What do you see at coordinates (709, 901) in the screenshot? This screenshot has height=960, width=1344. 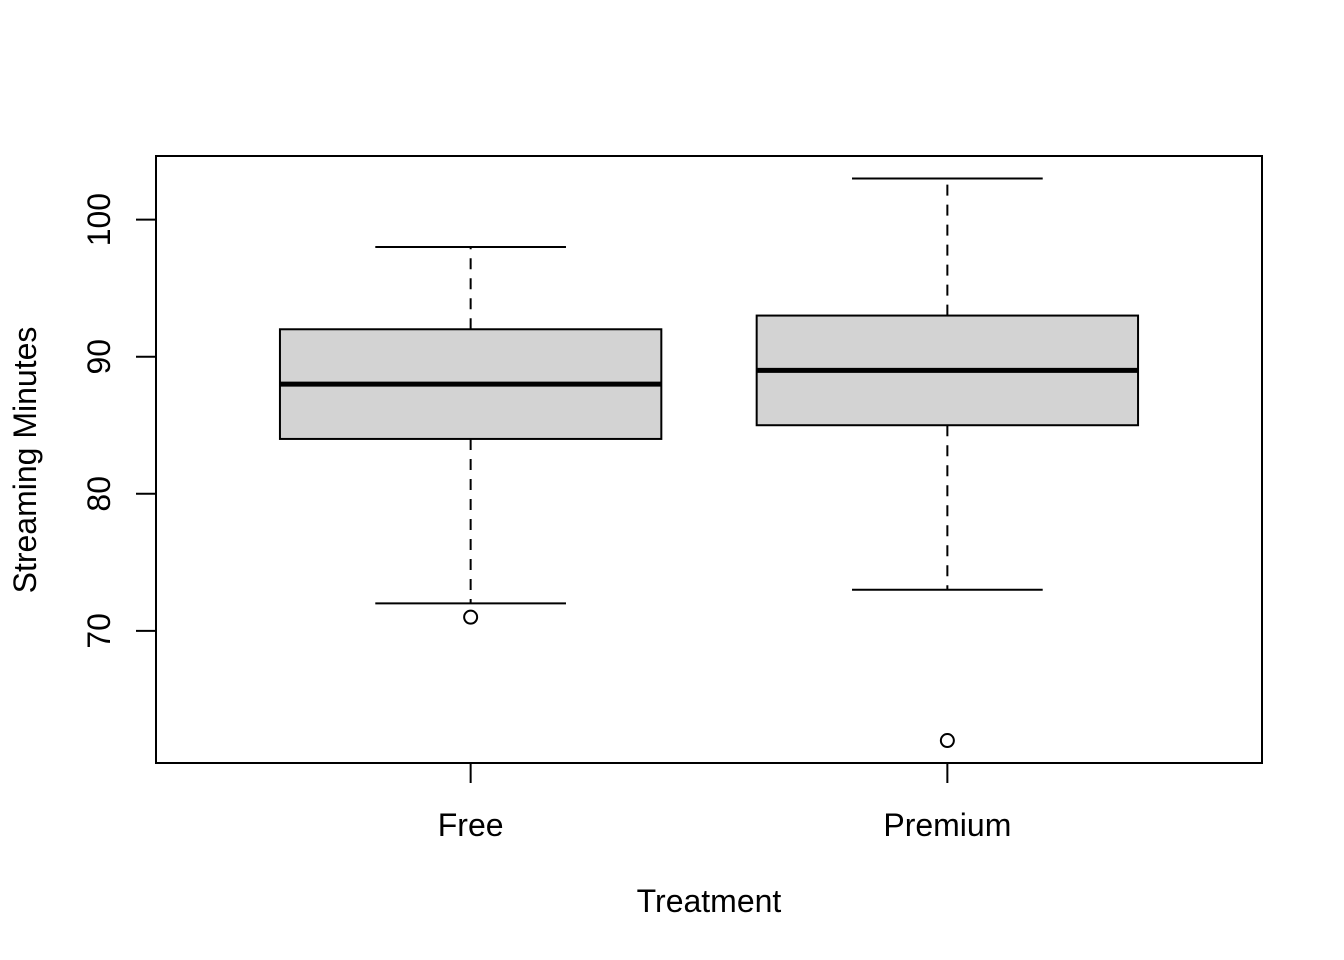 I see `x-axis-title: Treatment` at bounding box center [709, 901].